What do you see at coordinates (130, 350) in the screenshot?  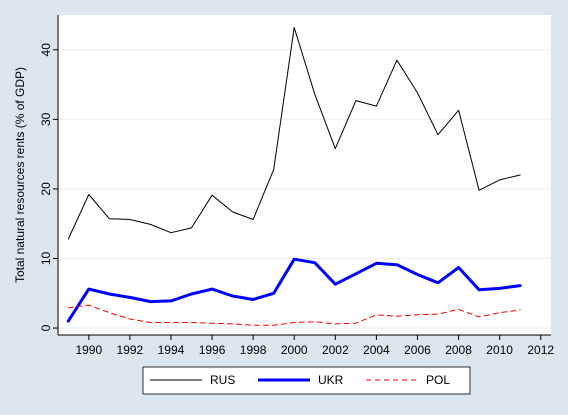 I see `x-tick-label: 1992` at bounding box center [130, 350].